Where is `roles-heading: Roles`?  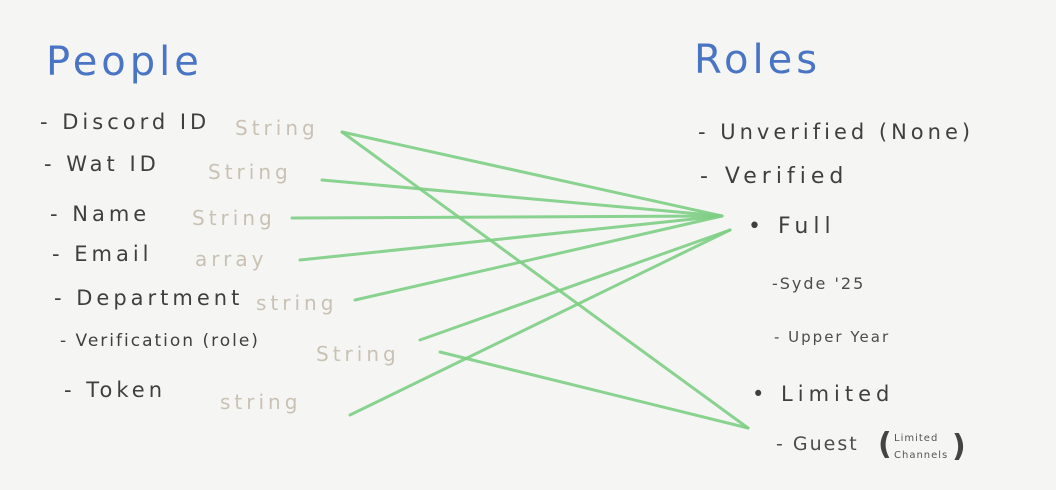
roles-heading: Roles is located at coordinates (758, 60).